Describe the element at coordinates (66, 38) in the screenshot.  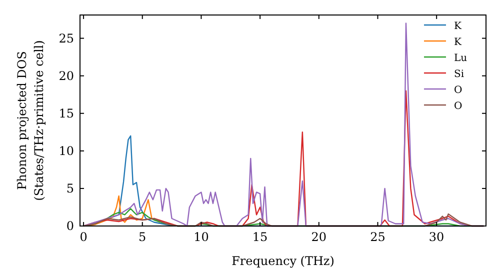
I see `y-tick-label: 25` at that location.